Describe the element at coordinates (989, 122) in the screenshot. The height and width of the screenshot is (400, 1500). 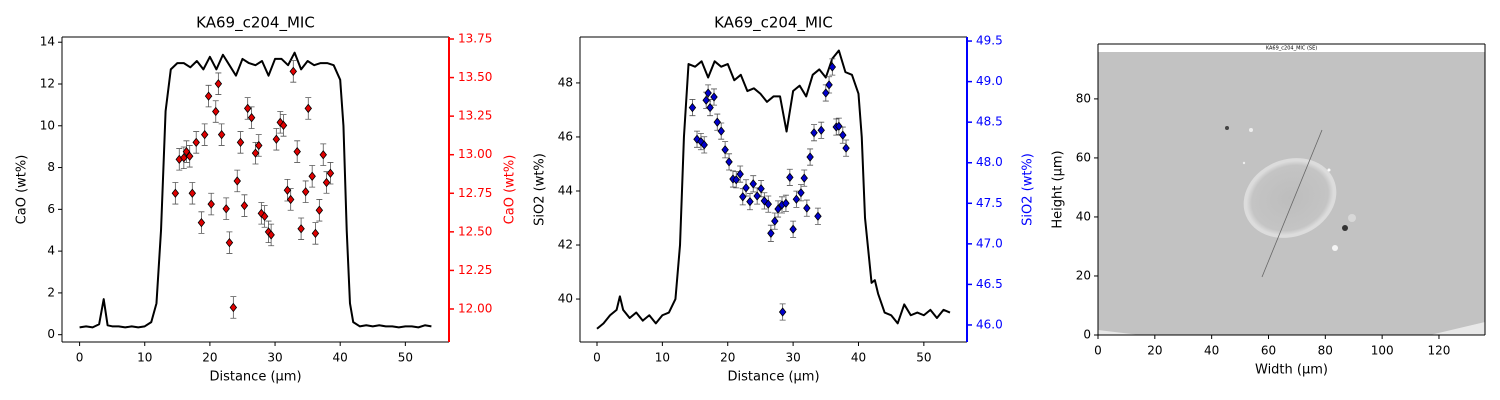
I see `y2-tick-label: 48.5` at that location.